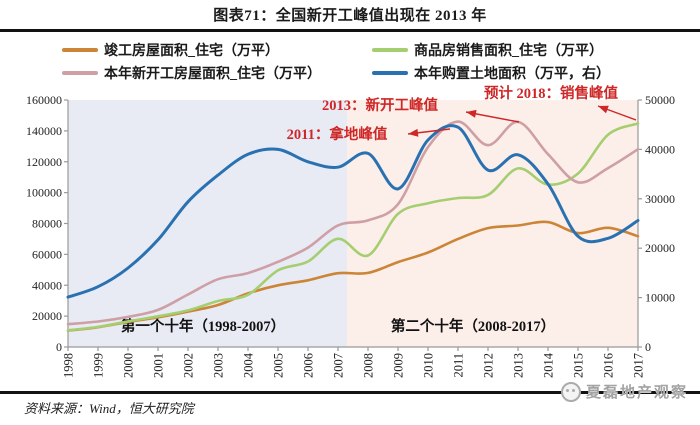 The height and width of the screenshot is (425, 700). I want to click on left-axis-tick-label: 0, so click(59, 347).